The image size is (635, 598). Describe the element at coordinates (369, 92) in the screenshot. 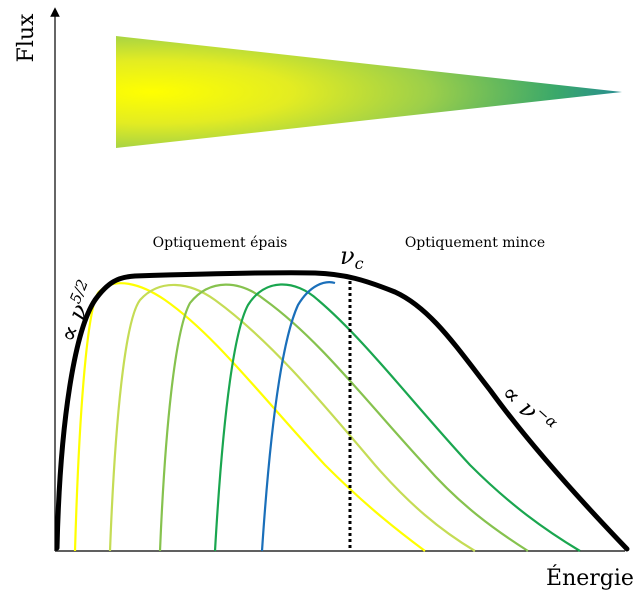

I see `energy-gradient-wedge` at that location.